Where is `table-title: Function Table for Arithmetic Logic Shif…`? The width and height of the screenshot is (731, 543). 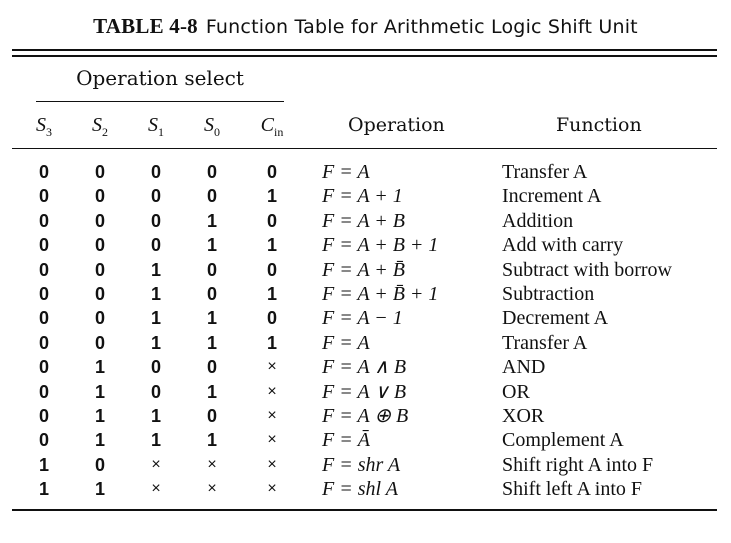 table-title: Function Table for Arithmetic Logic Shif… is located at coordinates (421, 27).